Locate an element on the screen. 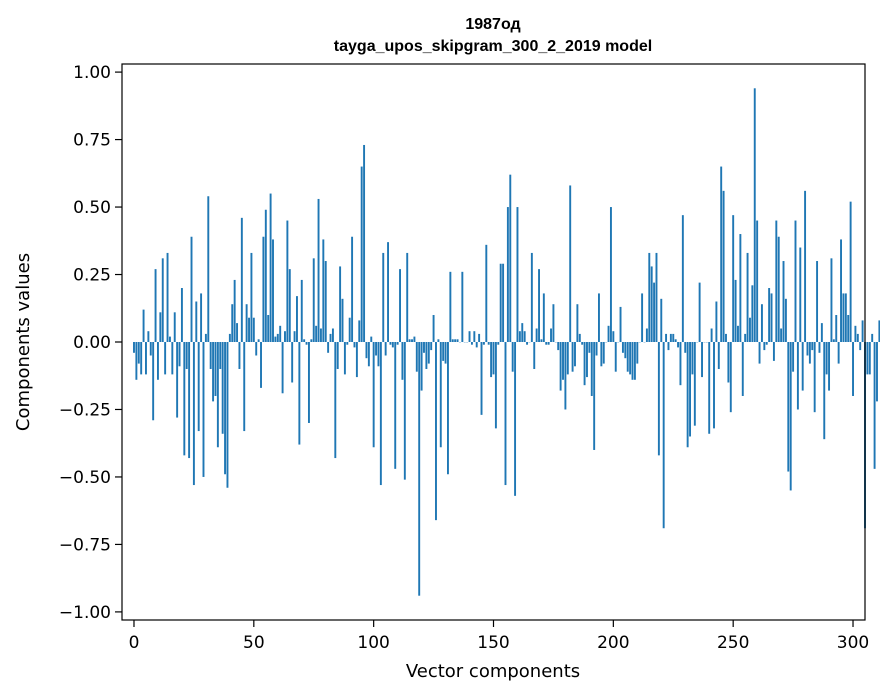 Image resolution: width=880 pixels, height=696 pixels. chart-title: 1987од is located at coordinates (492, 24).